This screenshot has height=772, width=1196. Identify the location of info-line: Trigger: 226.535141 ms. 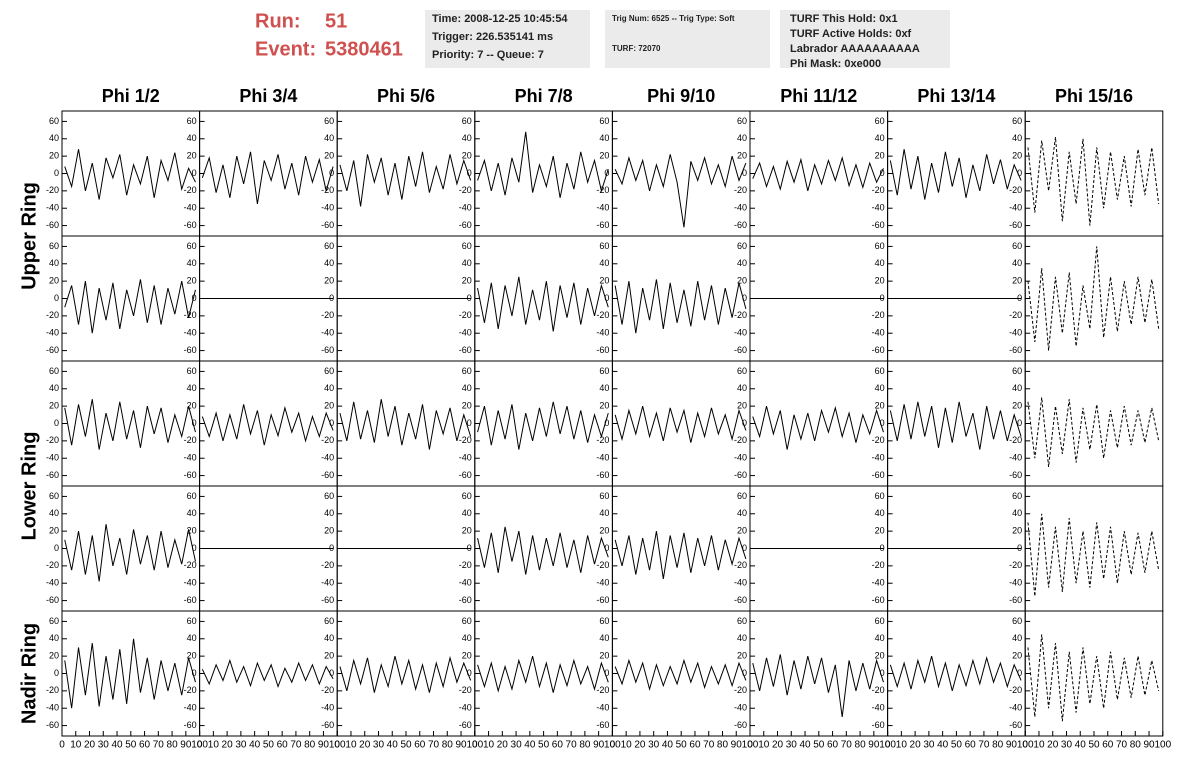
(492, 37).